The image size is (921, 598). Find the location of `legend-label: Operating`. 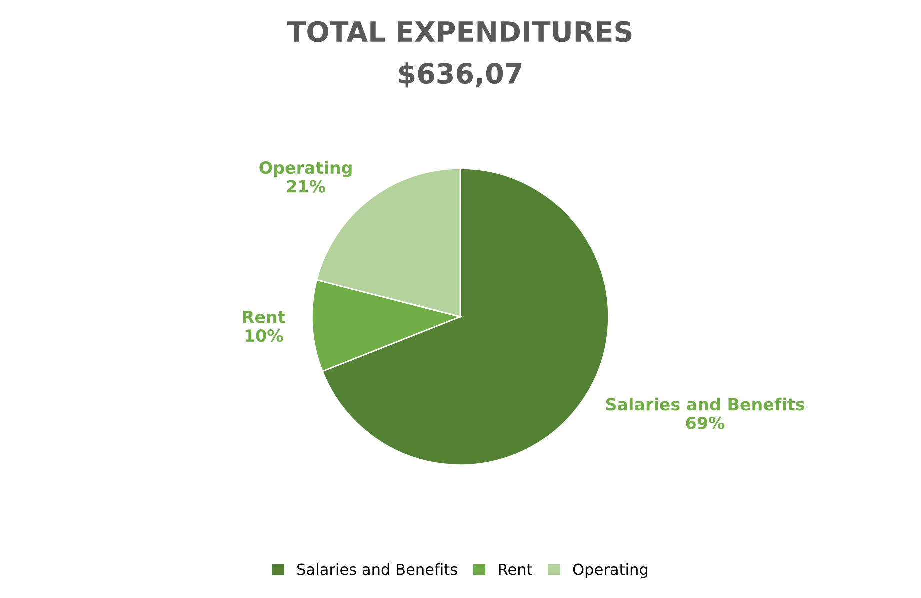

legend-label: Operating is located at coordinates (610, 570).